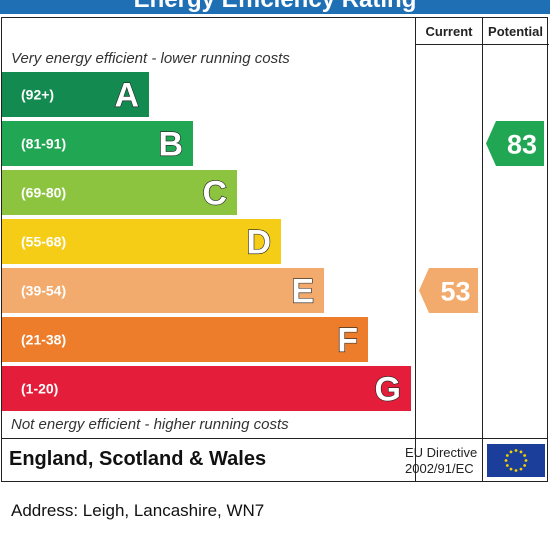  I want to click on band-a-range: (92+), so click(37, 95).